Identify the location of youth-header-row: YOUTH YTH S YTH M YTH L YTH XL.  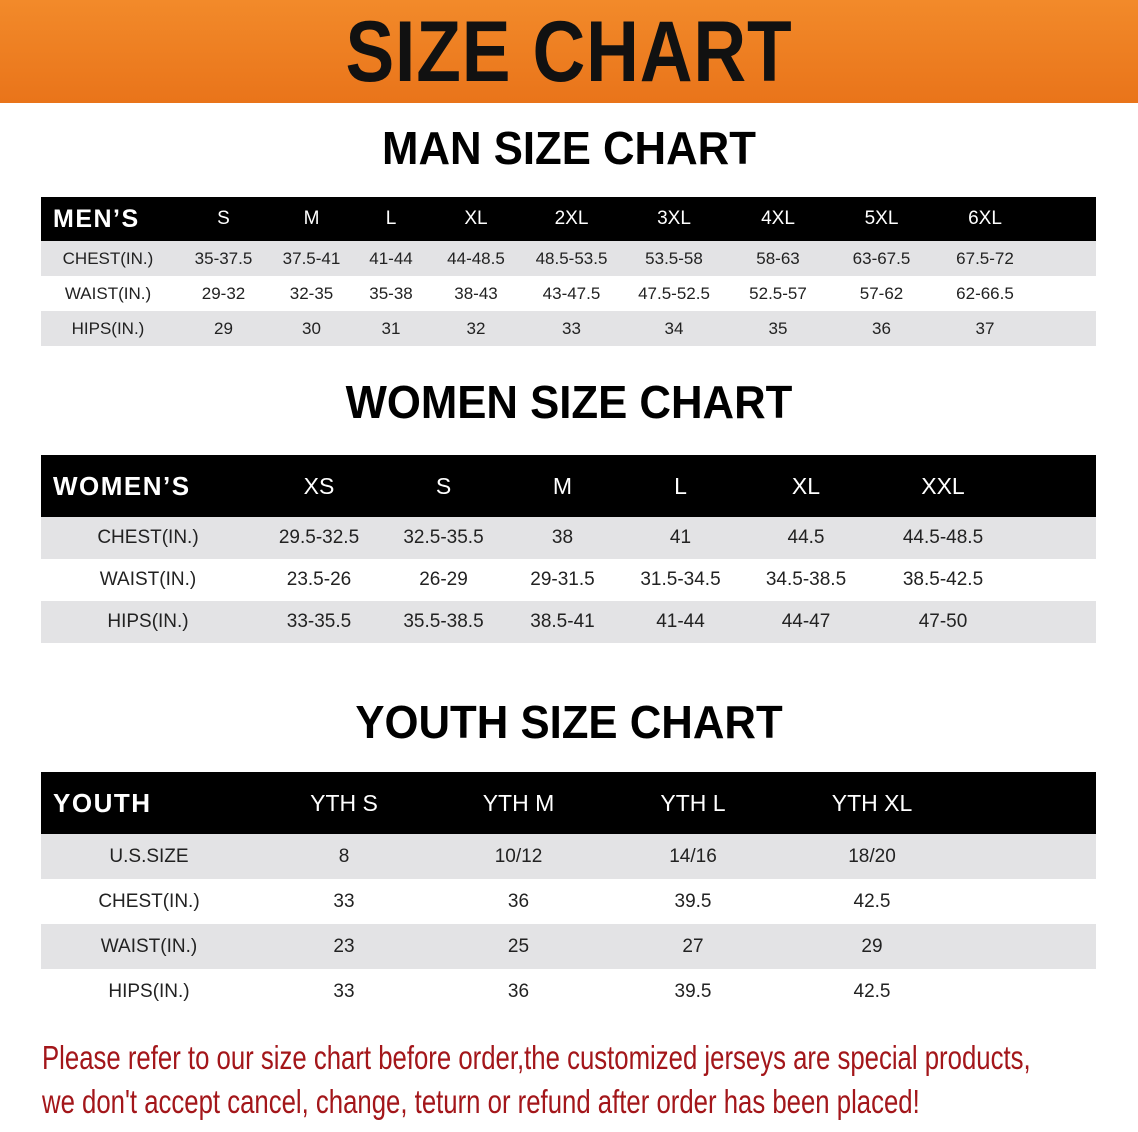
(568, 803).